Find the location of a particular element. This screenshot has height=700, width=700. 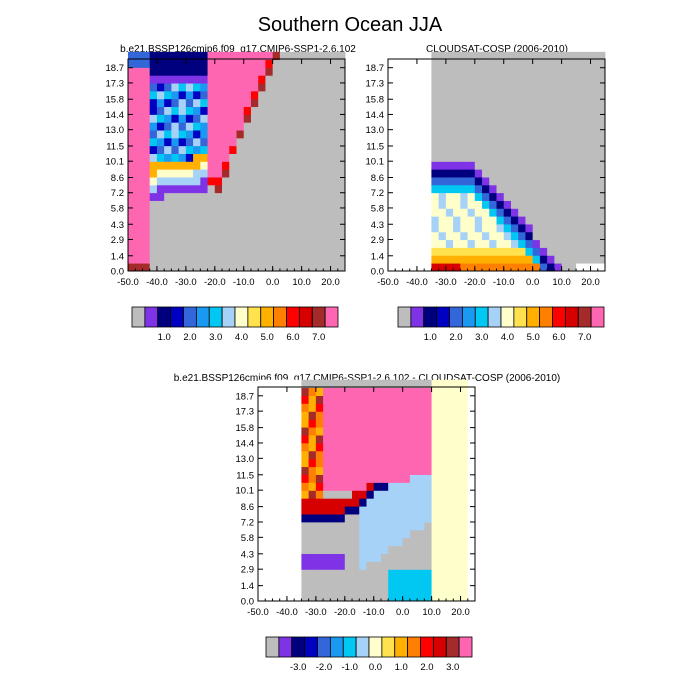

colorbar-label: 2.0 is located at coordinates (189, 337).